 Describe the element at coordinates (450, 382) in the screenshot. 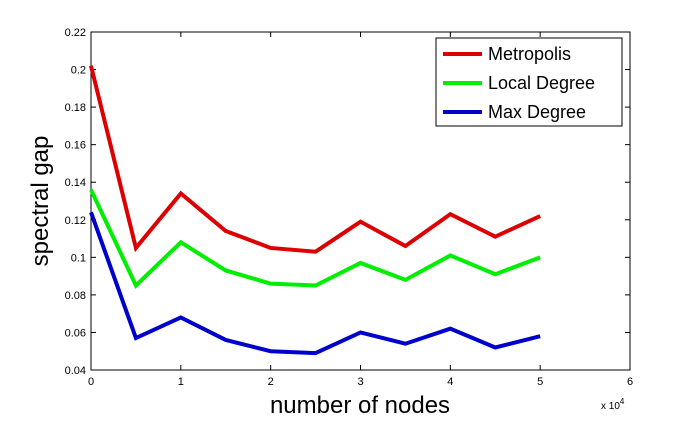

I see `x-tick-label: 4` at that location.